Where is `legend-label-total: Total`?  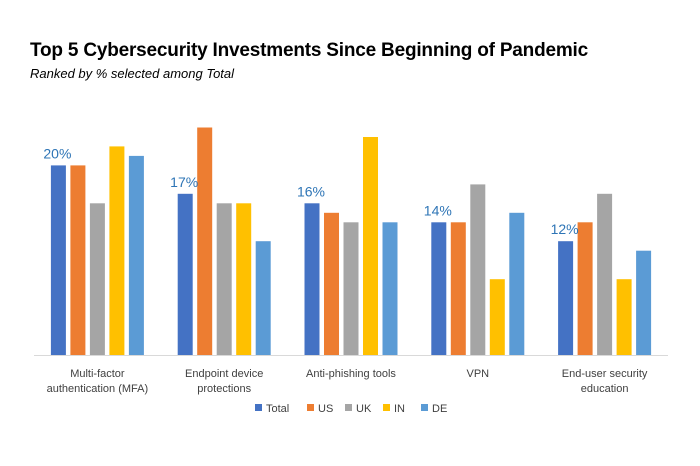
legend-label-total: Total is located at coordinates (277, 409).